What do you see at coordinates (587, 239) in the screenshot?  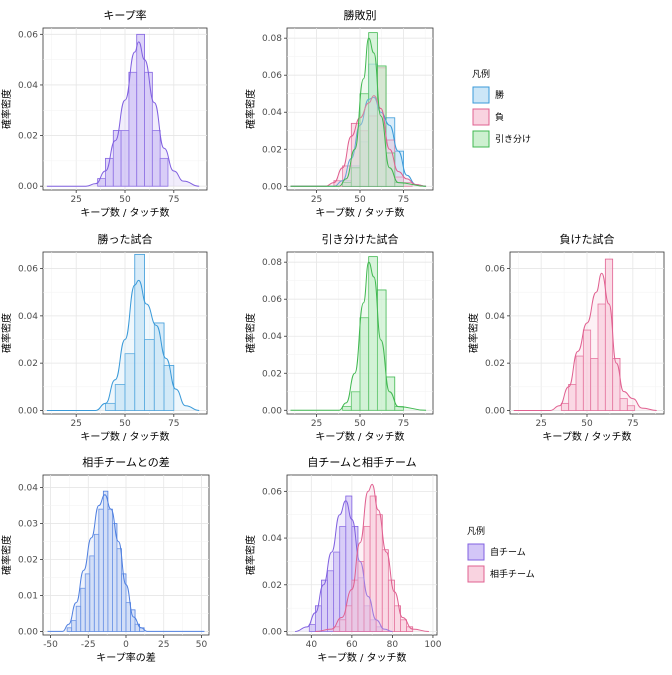 I see `panel-title: 負けた試合` at bounding box center [587, 239].